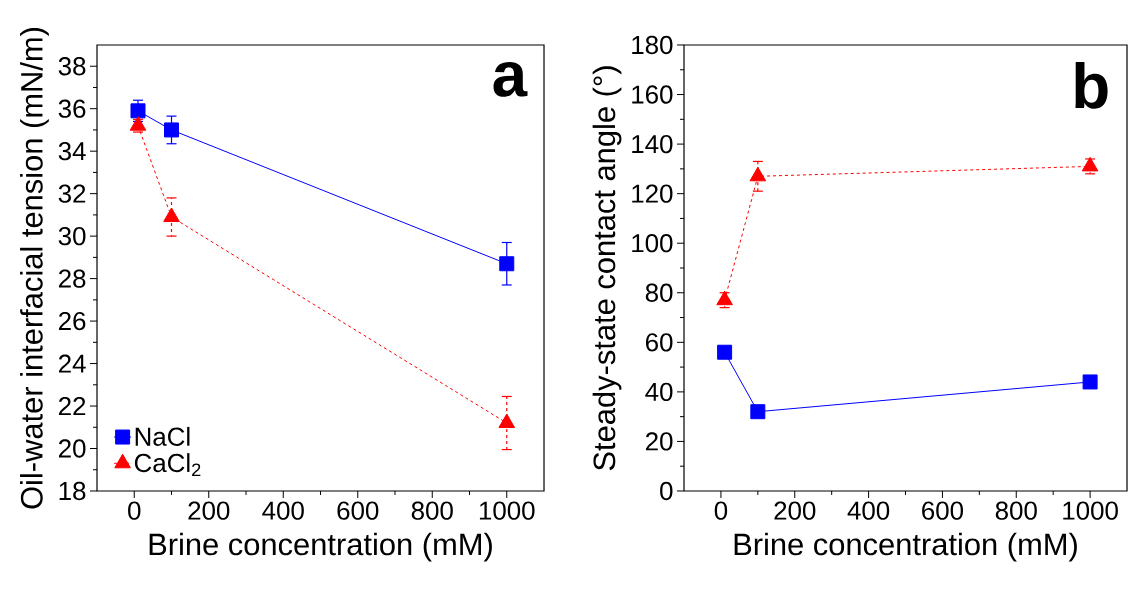  I want to click on y-tick-label: 40, so click(659, 392).